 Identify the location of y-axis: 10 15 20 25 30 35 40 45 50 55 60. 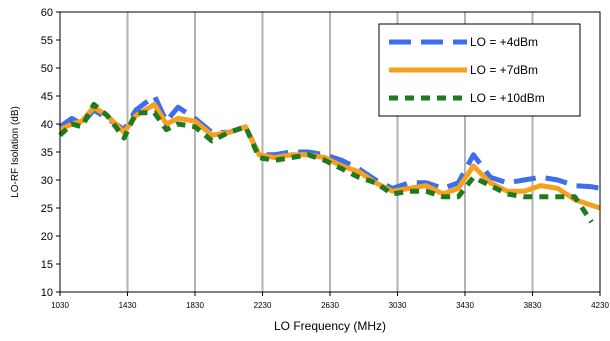
(50, 153).